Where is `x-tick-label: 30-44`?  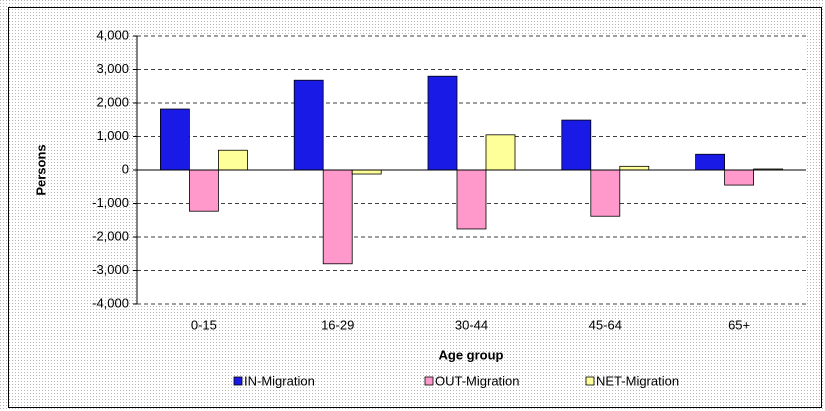 x-tick-label: 30-44 is located at coordinates (471, 324).